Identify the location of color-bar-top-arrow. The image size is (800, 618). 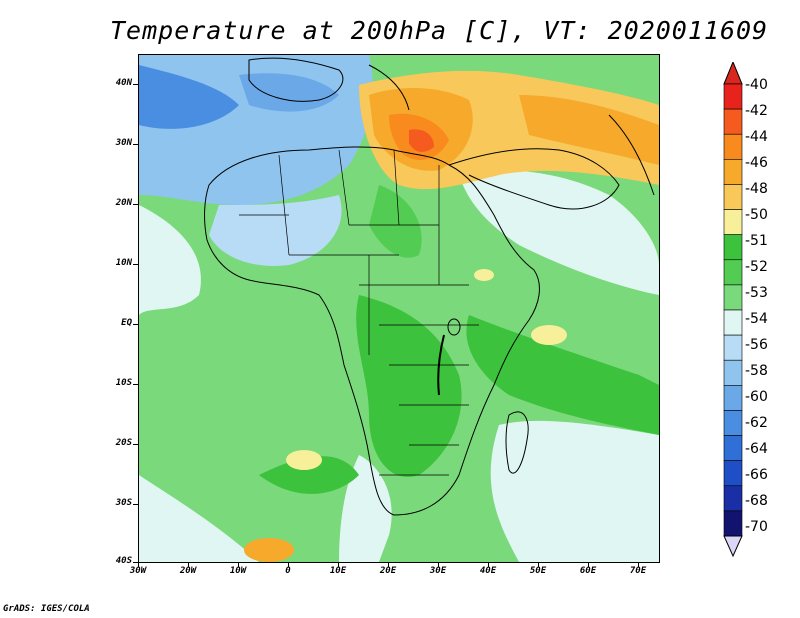
(733, 73).